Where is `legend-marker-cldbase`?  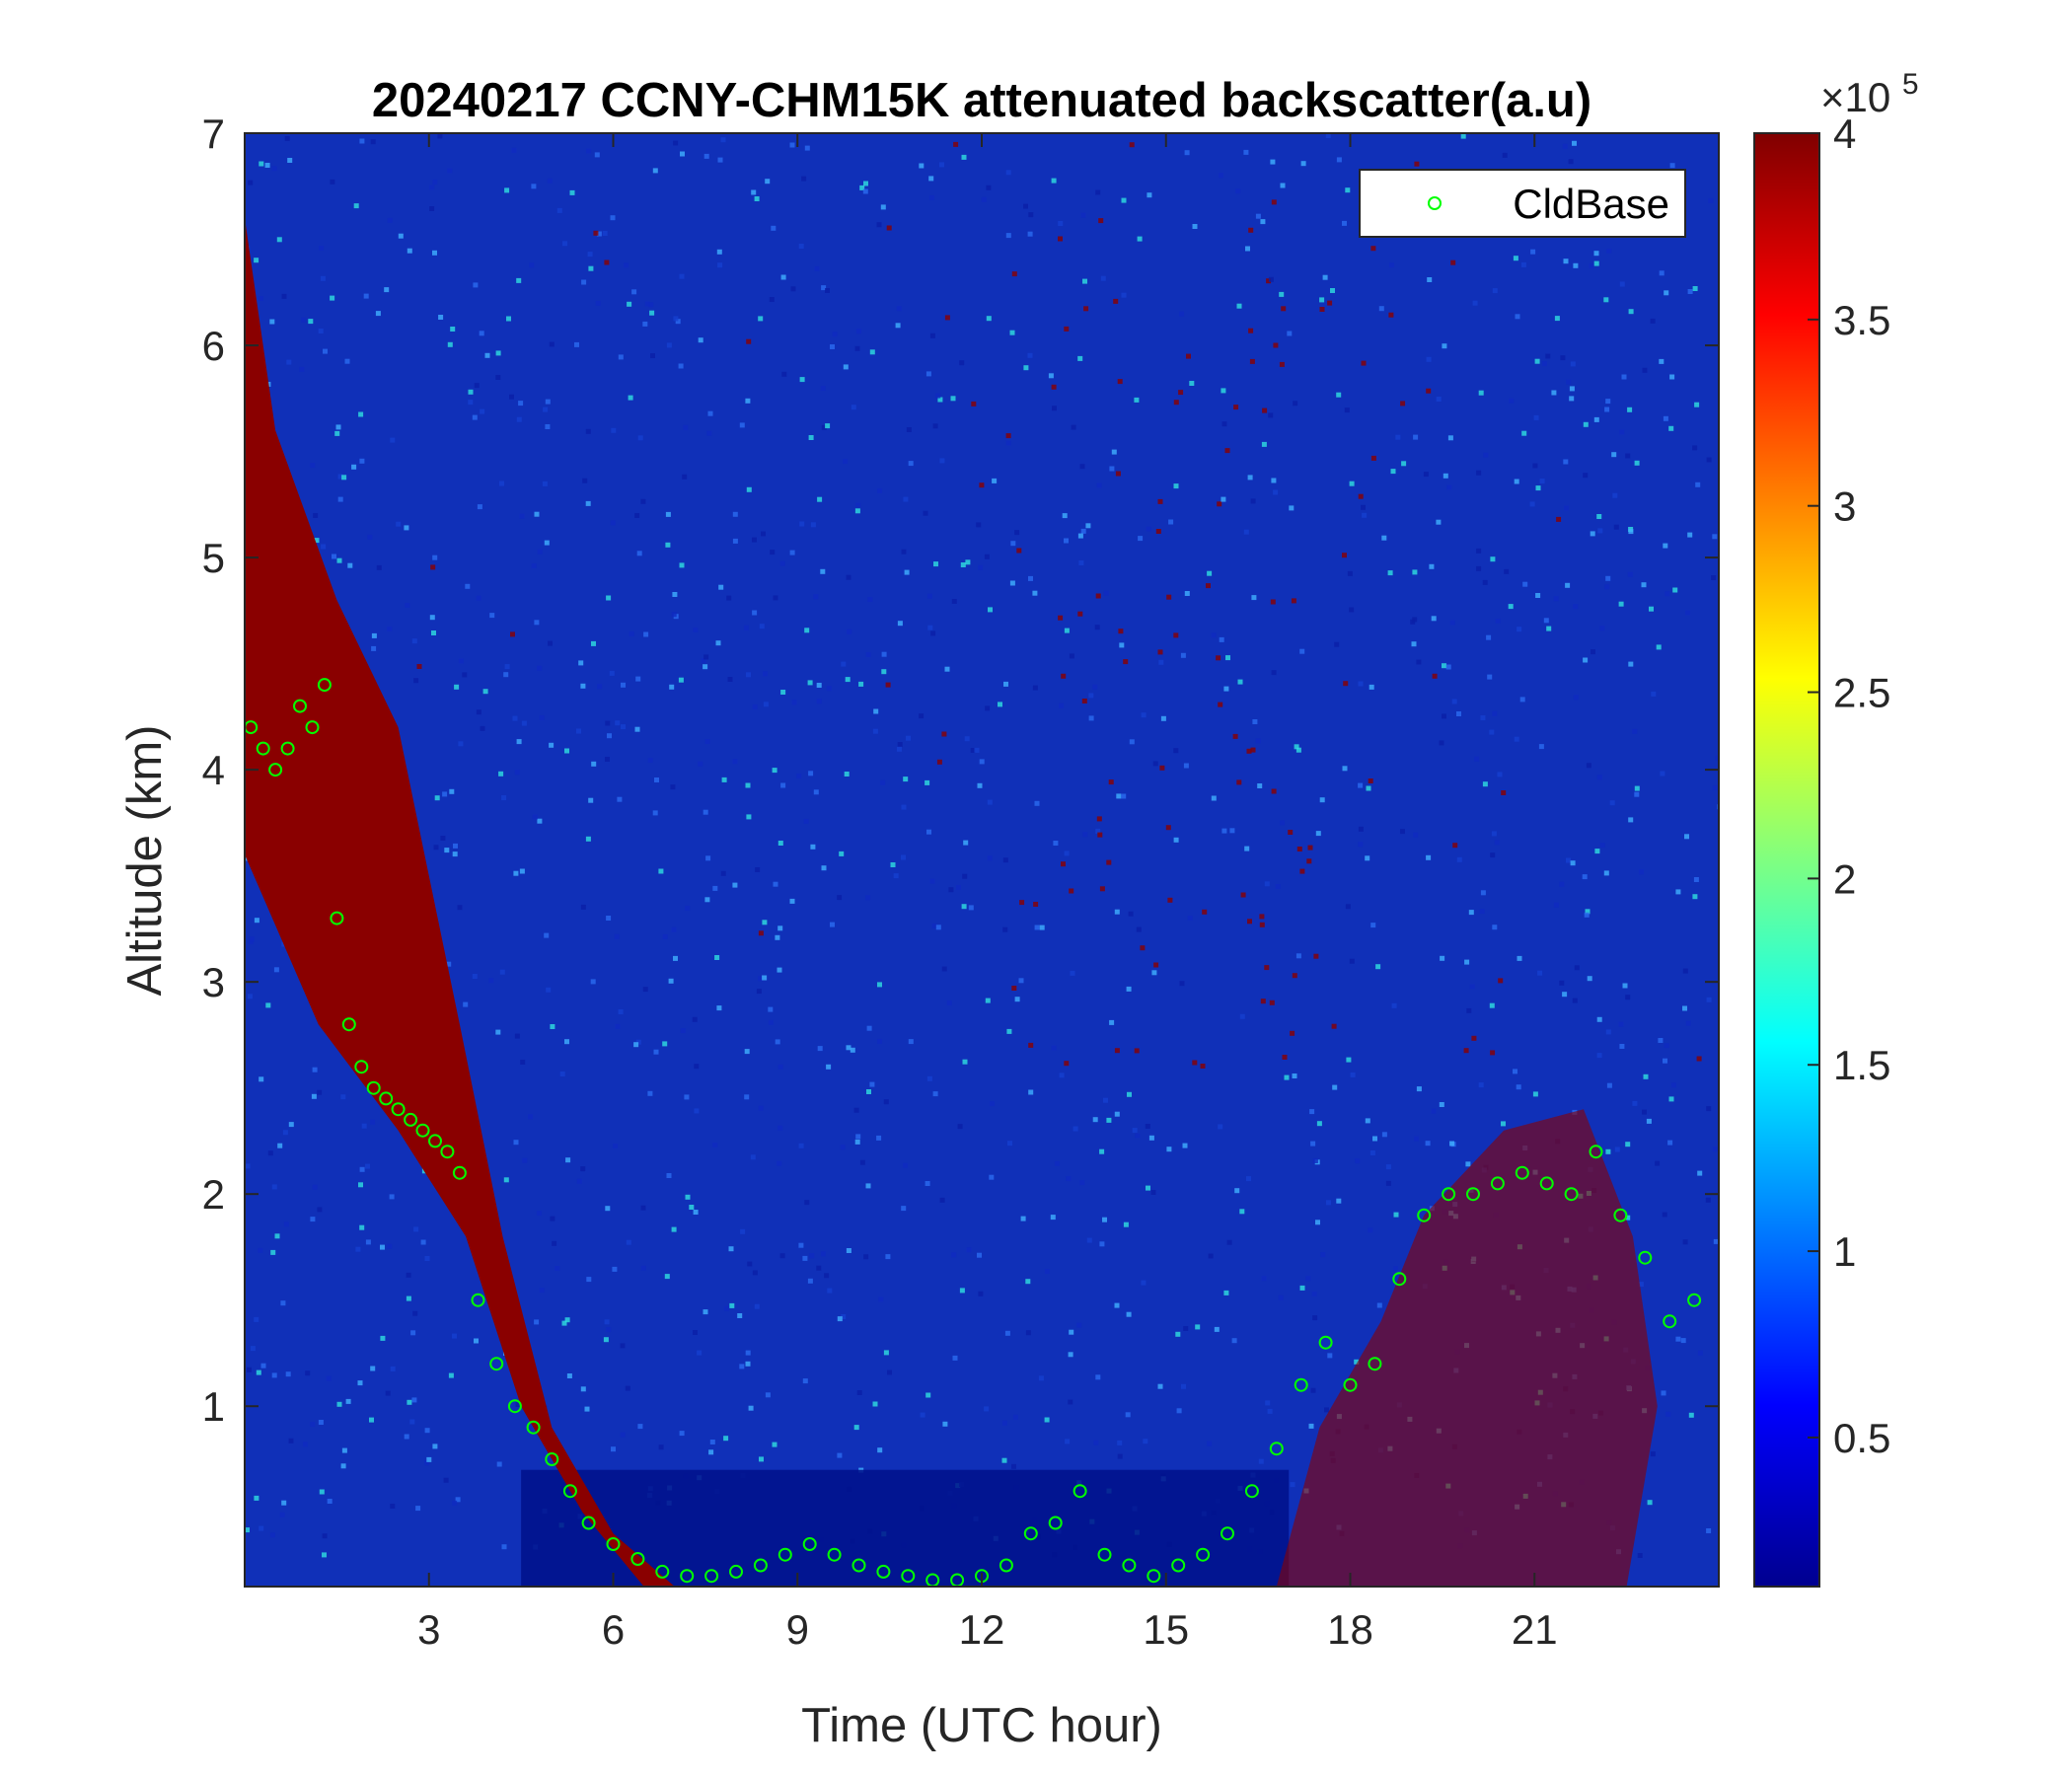
legend-marker-cldbase is located at coordinates (1435, 203).